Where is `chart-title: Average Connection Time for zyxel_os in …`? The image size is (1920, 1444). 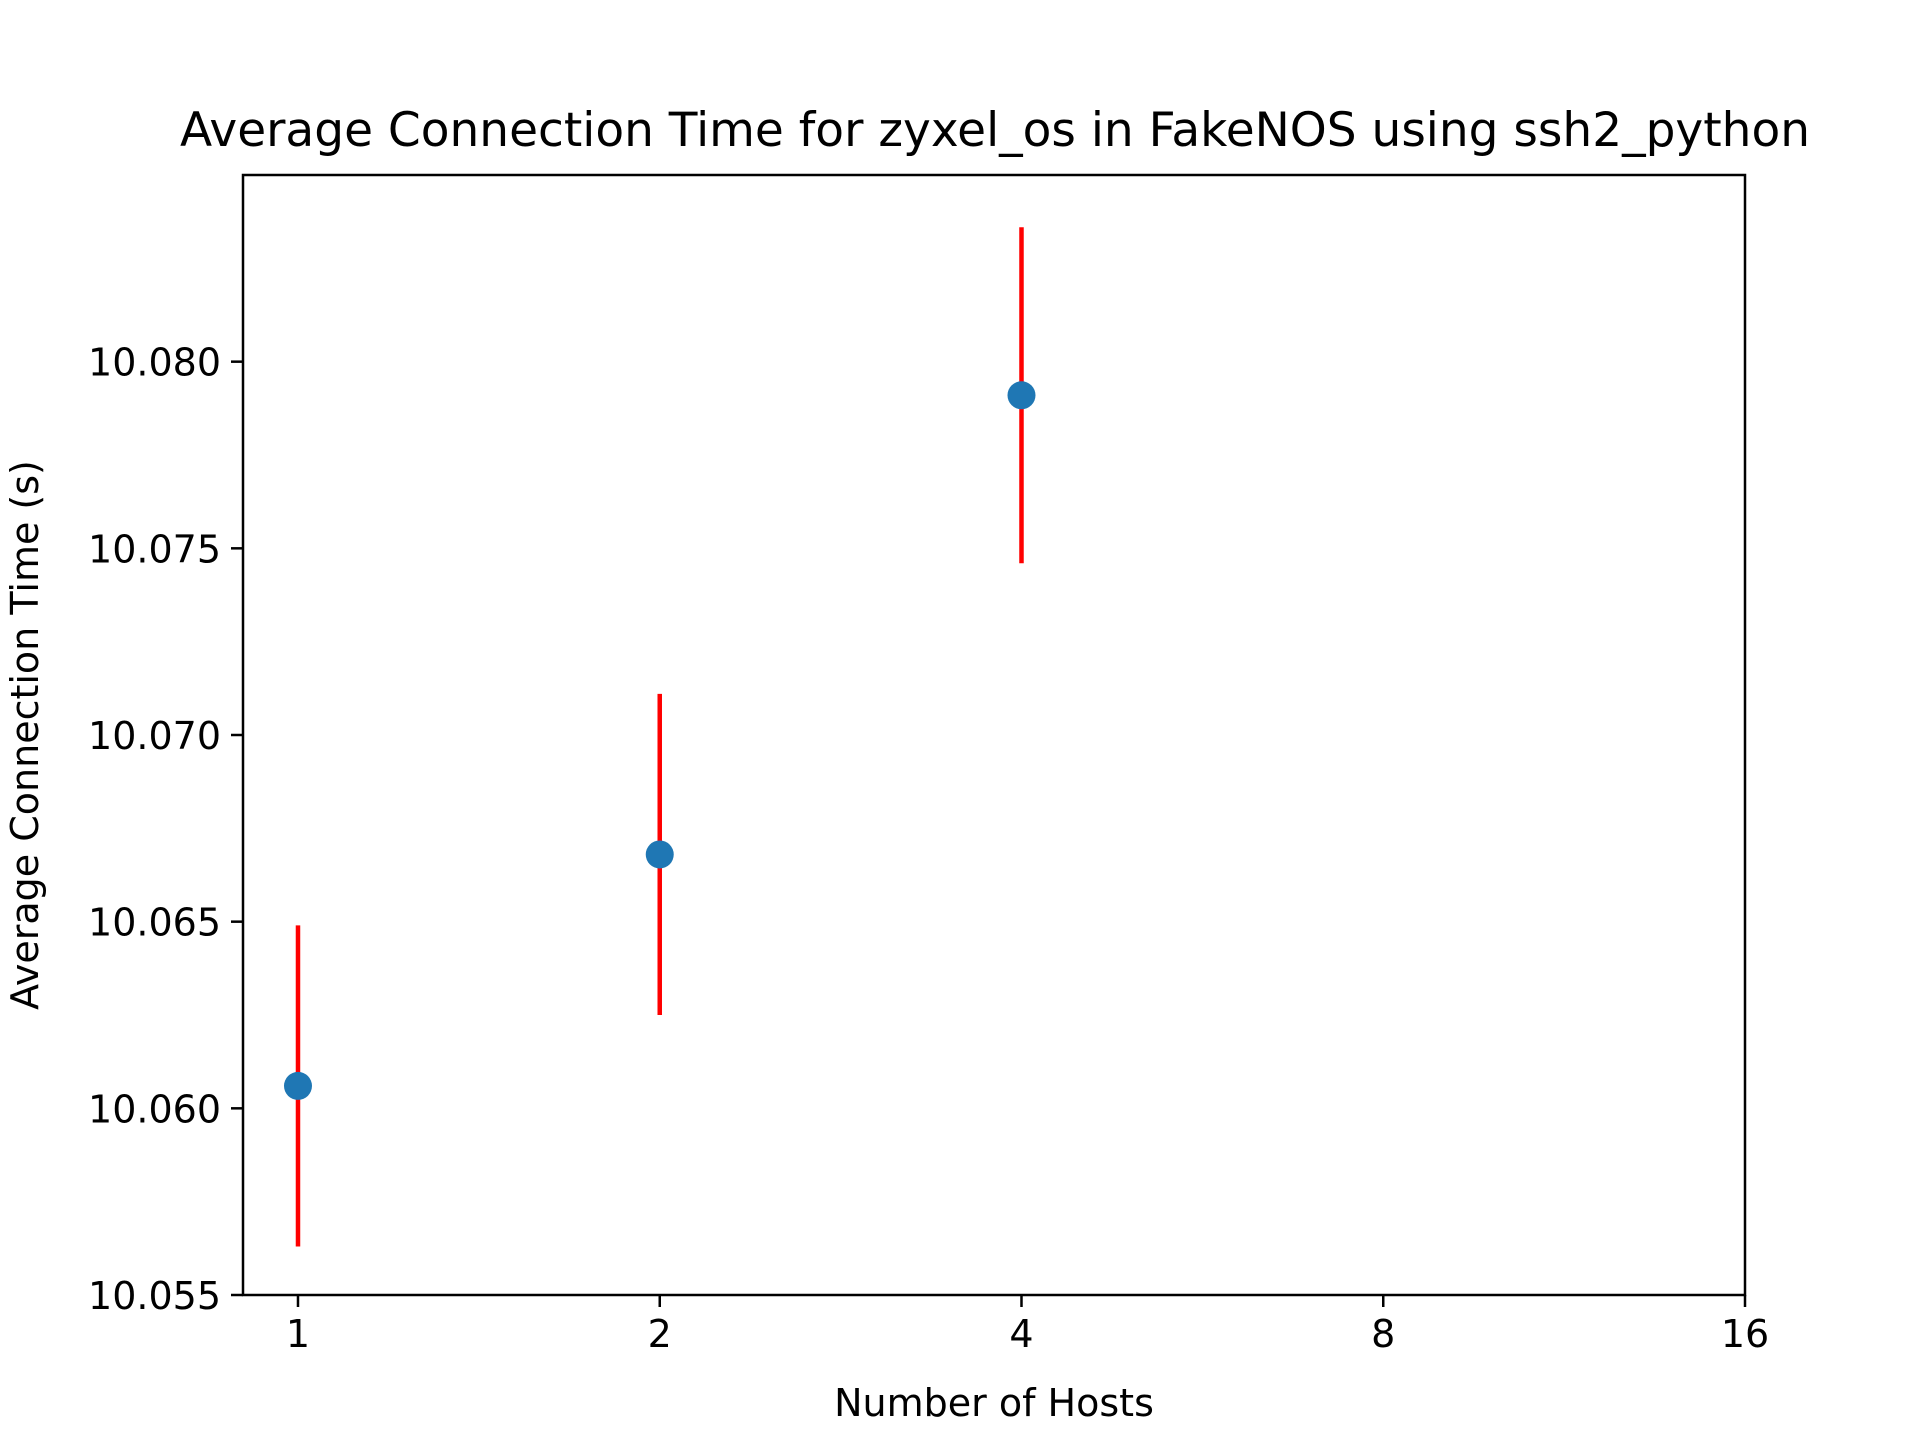
chart-title: Average Connection Time for zyxel_os in … is located at coordinates (995, 130).